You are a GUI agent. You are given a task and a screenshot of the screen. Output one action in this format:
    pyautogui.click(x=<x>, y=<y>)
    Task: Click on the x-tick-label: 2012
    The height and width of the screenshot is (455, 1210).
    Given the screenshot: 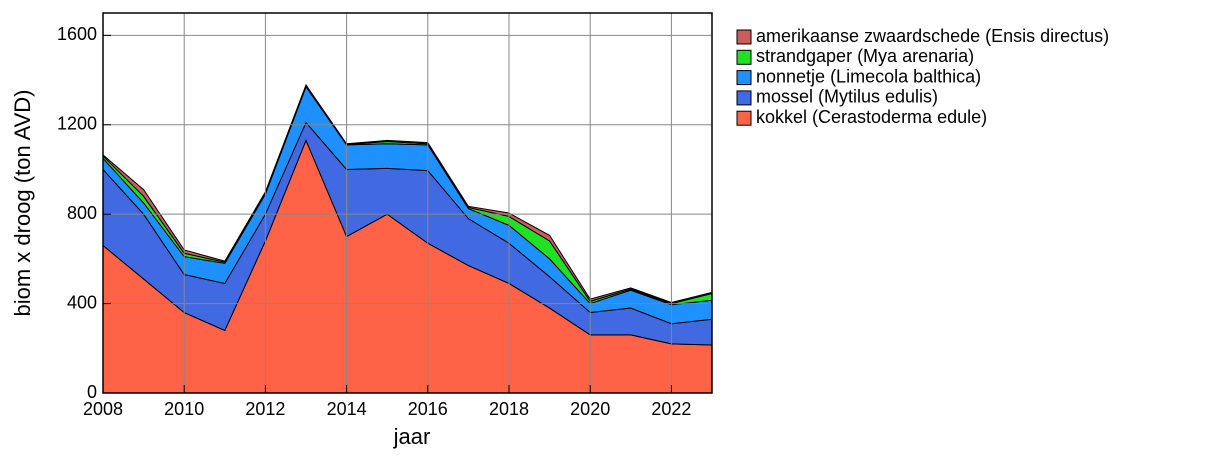 What is the action you would take?
    pyautogui.click(x=265, y=409)
    